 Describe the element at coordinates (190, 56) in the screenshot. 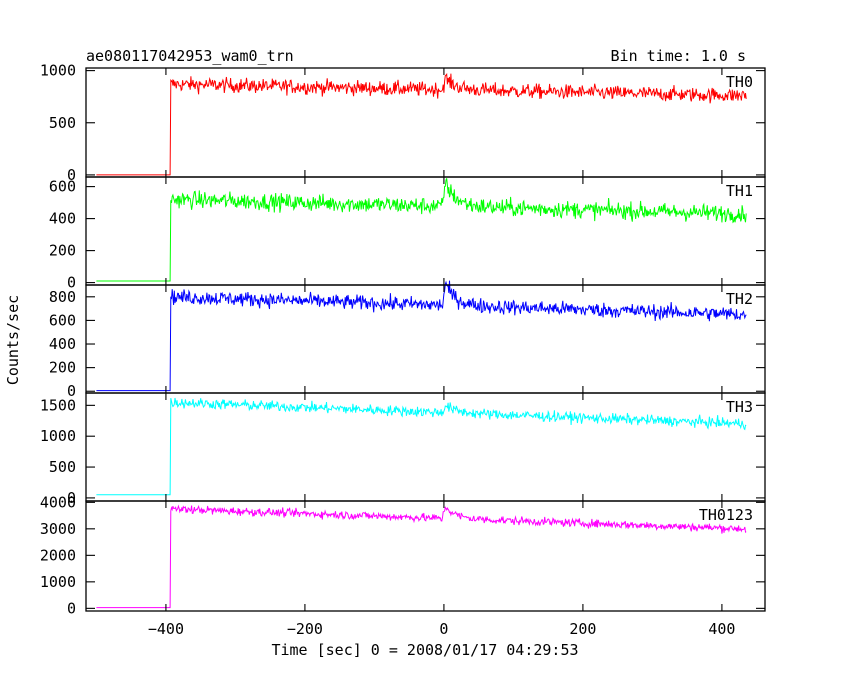

I see `chart-title: ae080117042953_wam0_trn` at that location.